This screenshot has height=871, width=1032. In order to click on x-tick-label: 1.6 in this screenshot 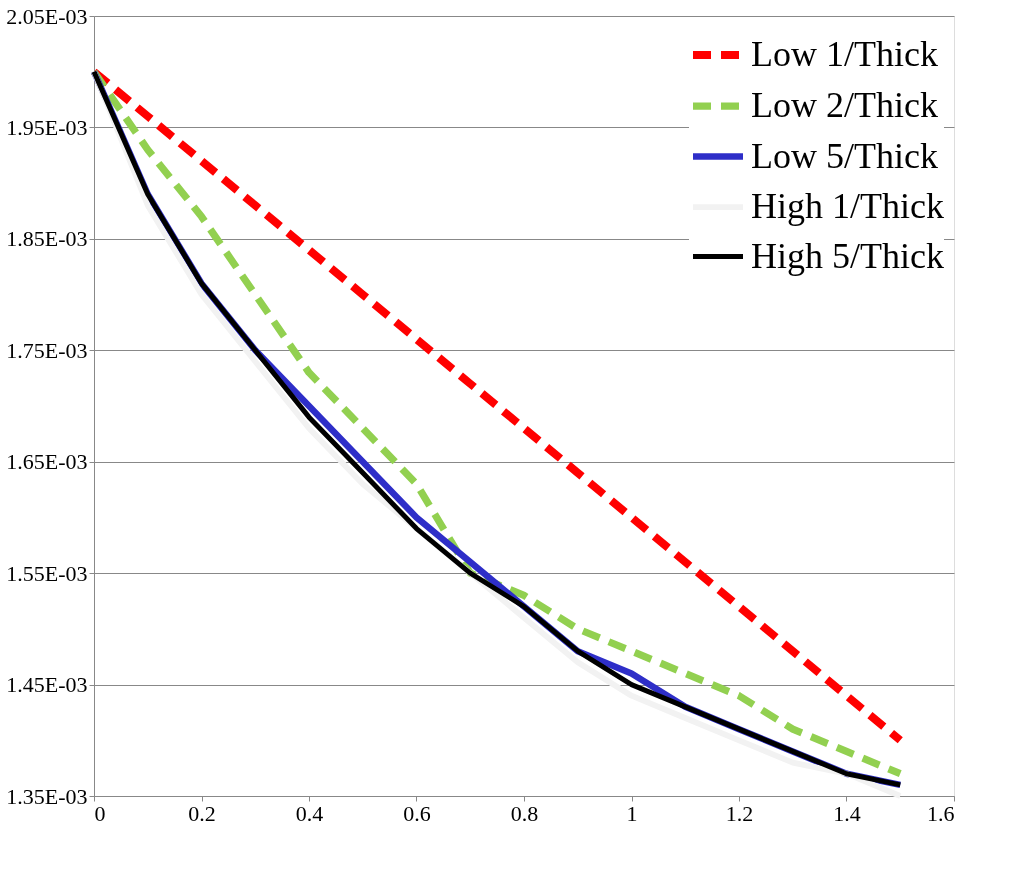, I will do `click(941, 813)`.